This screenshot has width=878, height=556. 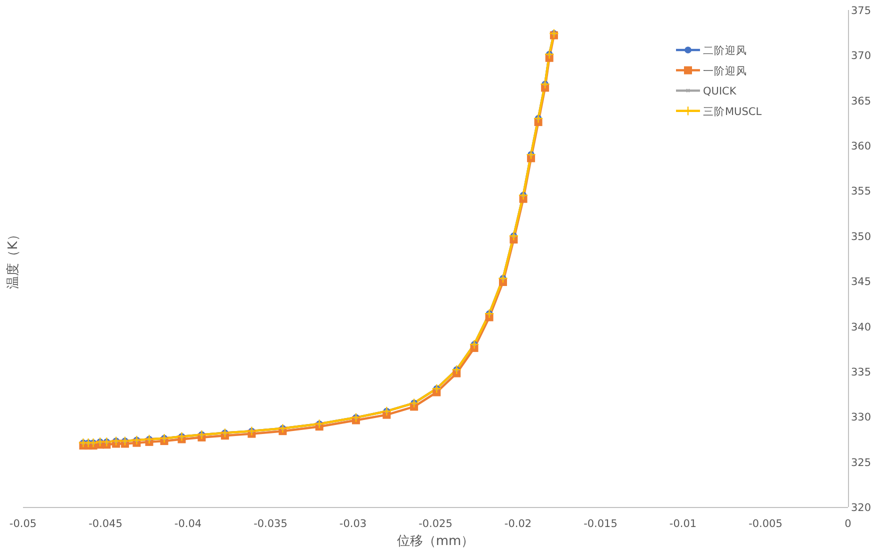 I want to click on y-tick-label: 345, so click(x=861, y=282).